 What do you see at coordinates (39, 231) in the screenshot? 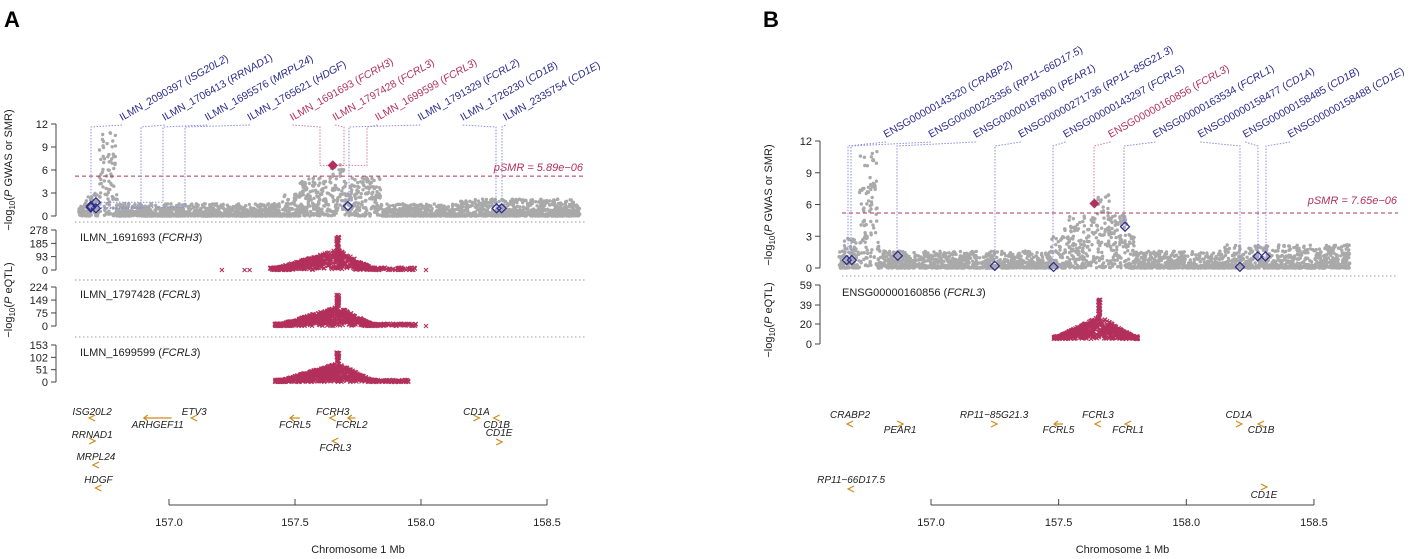
I see `eqtl-y-axis-tick-label: 278` at bounding box center [39, 231].